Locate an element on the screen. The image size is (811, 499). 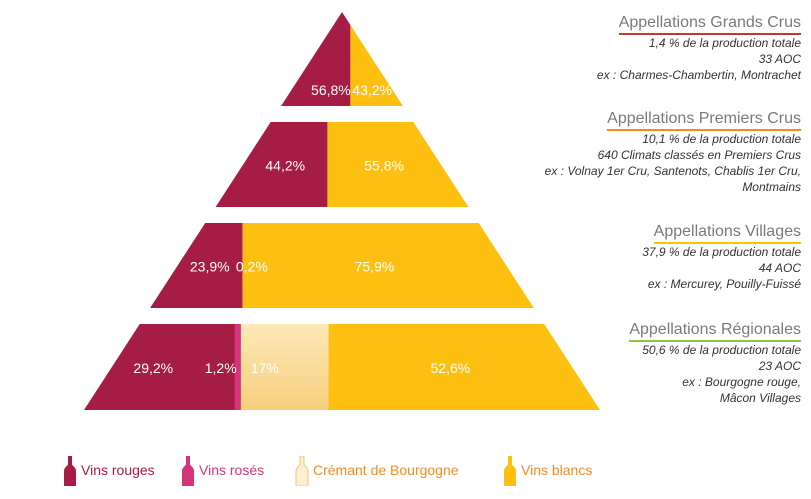
data-label-vins-rouges-tier-2: 44,2% is located at coordinates (285, 166).